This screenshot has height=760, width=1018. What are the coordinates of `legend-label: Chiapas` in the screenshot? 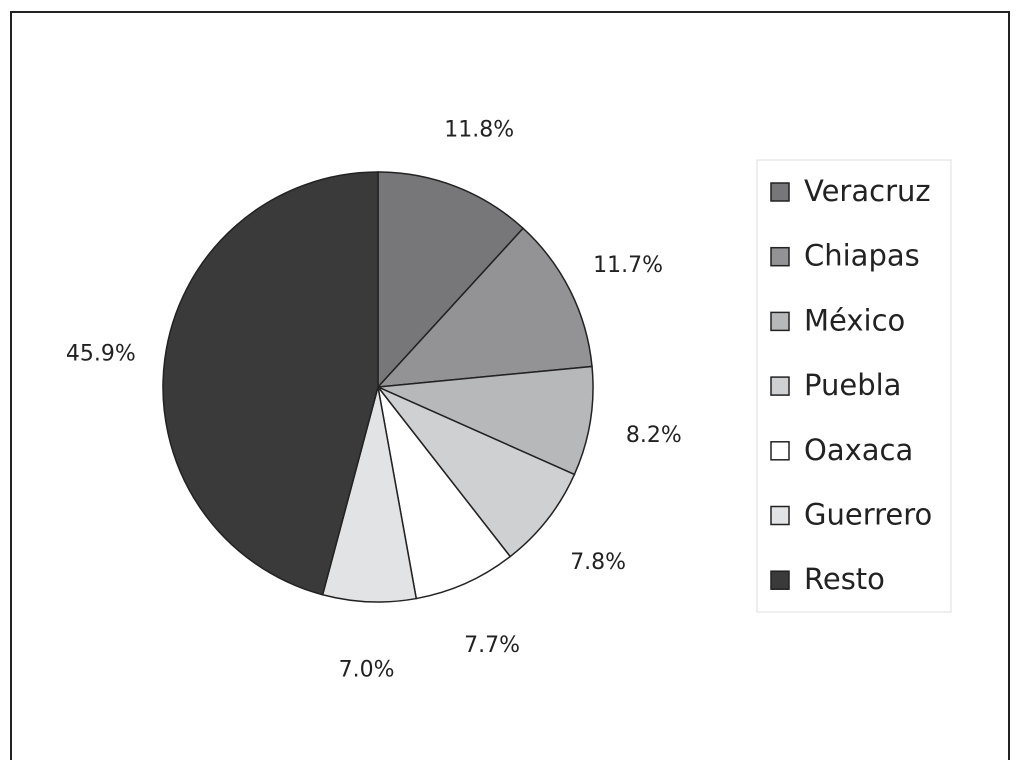 It's located at (862, 256).